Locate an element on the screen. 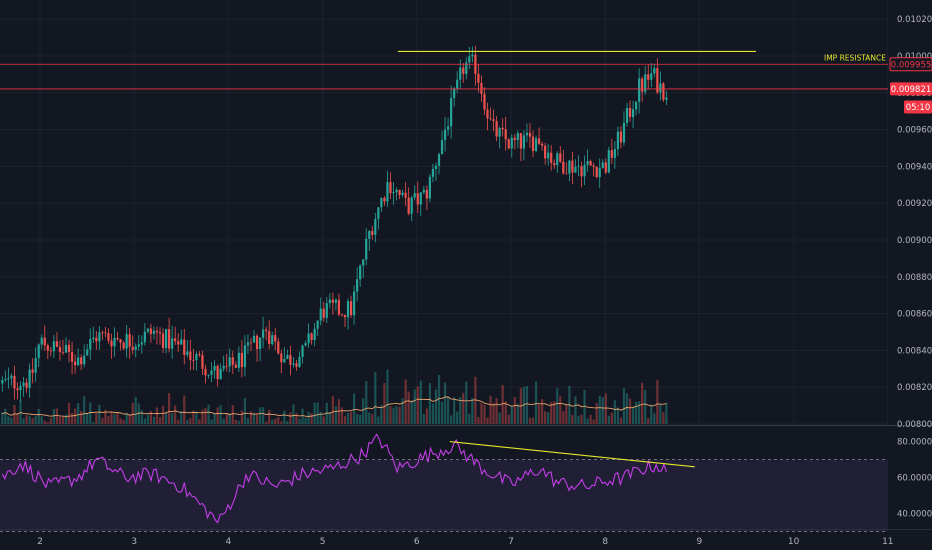 The height and width of the screenshot is (550, 932). price-badge: 0.009955 is located at coordinates (910, 64).